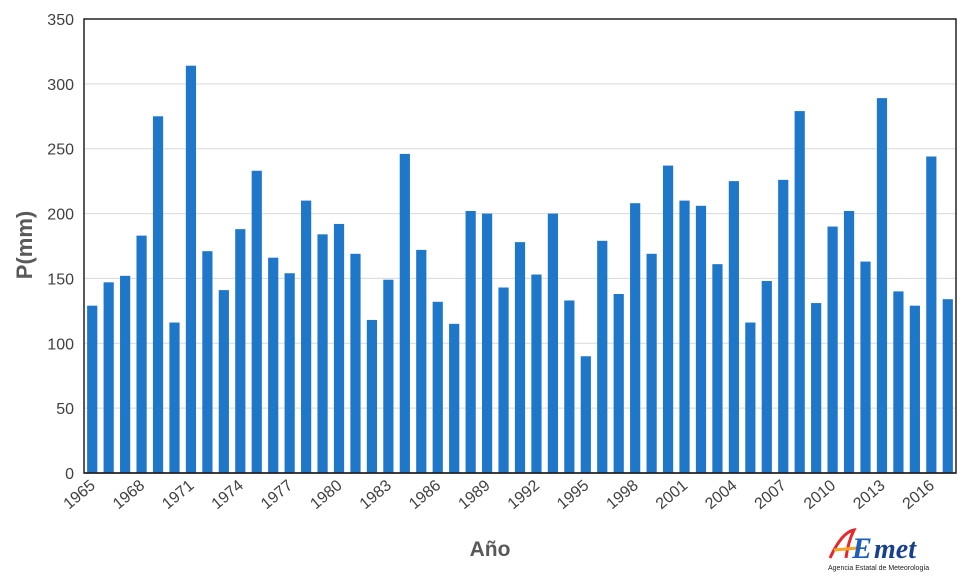 The height and width of the screenshot is (588, 980). Describe the element at coordinates (256, 321) in the screenshot. I see `bar-1975` at that location.